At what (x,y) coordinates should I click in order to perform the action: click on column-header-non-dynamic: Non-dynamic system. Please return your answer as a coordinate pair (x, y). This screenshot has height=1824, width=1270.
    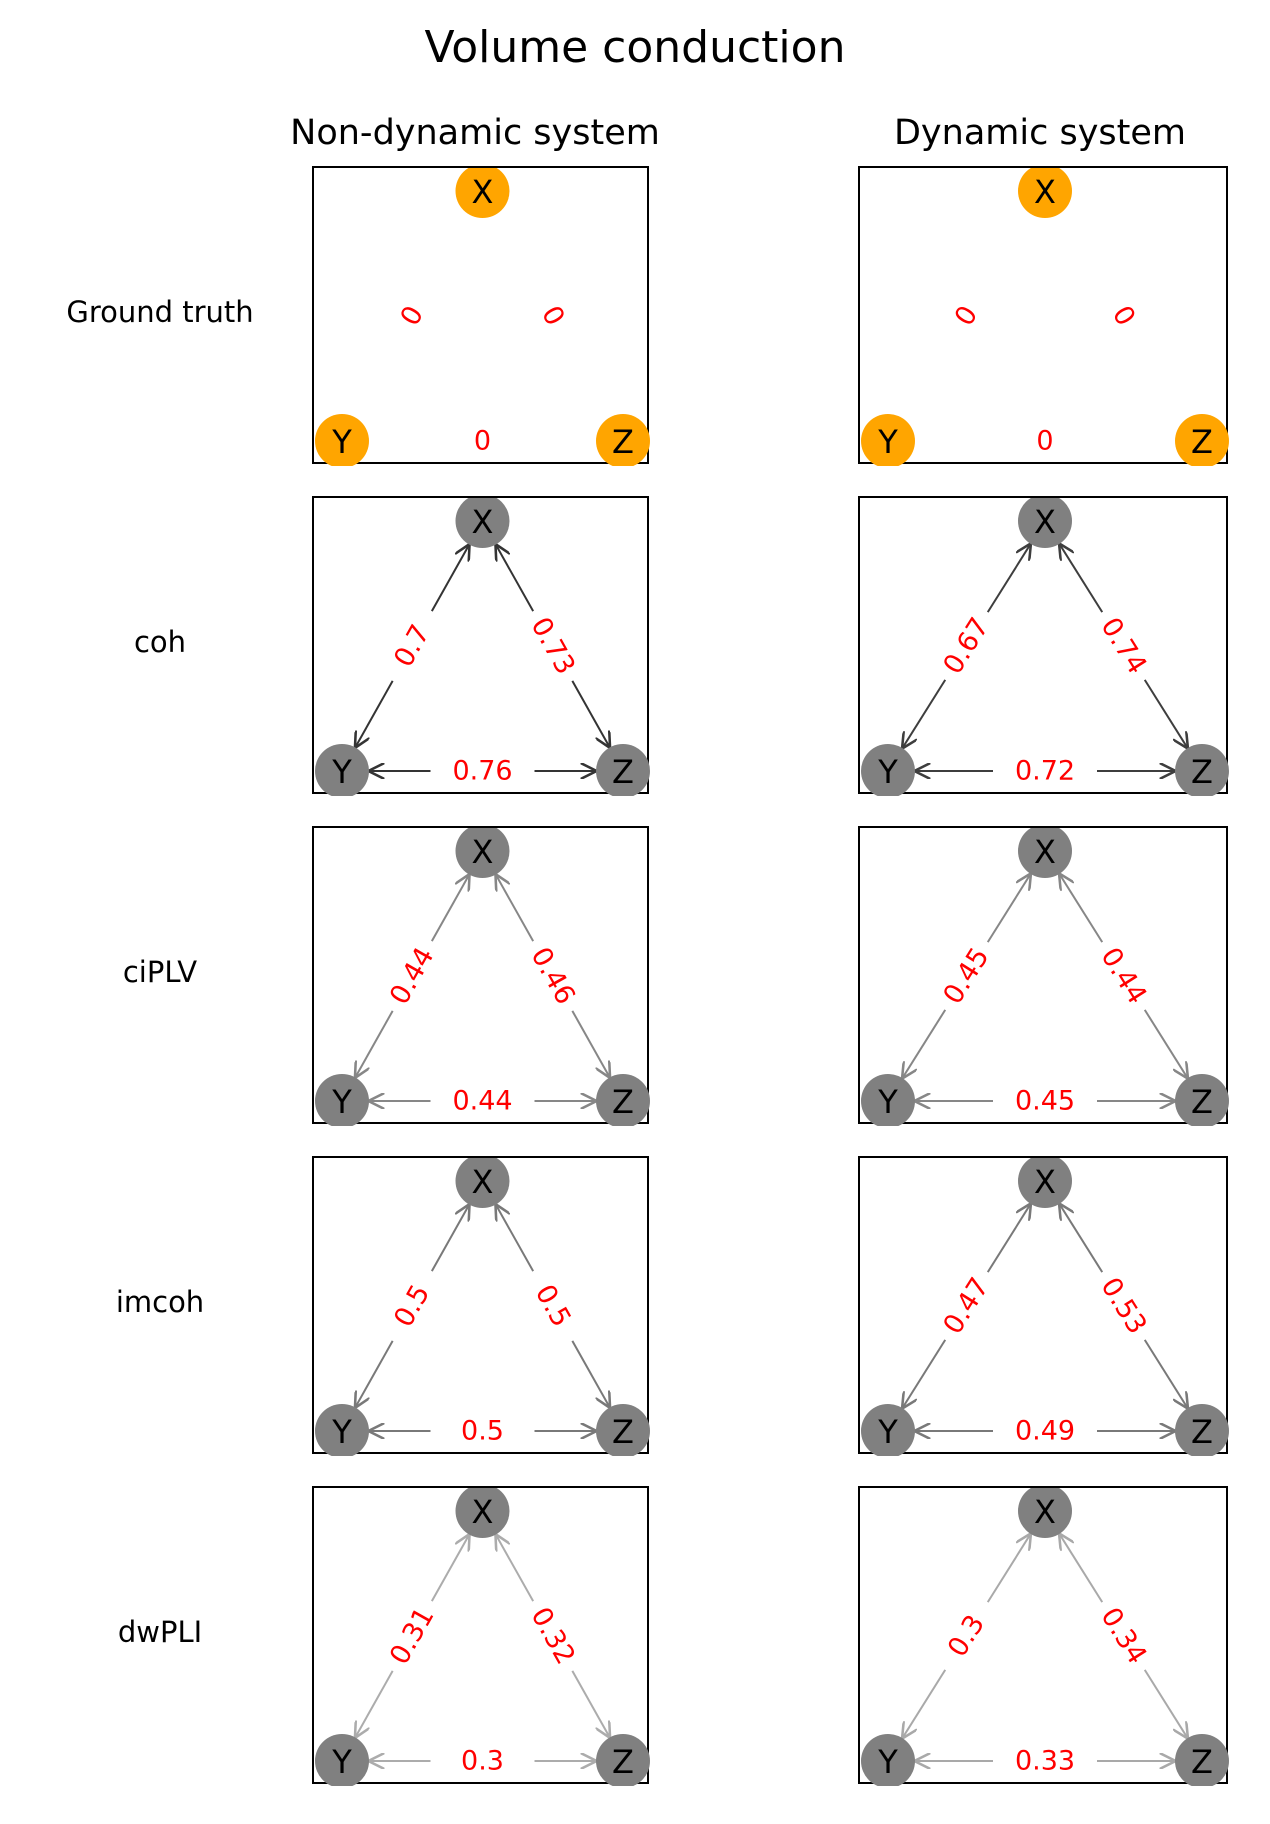
    Looking at the image, I should click on (475, 133).